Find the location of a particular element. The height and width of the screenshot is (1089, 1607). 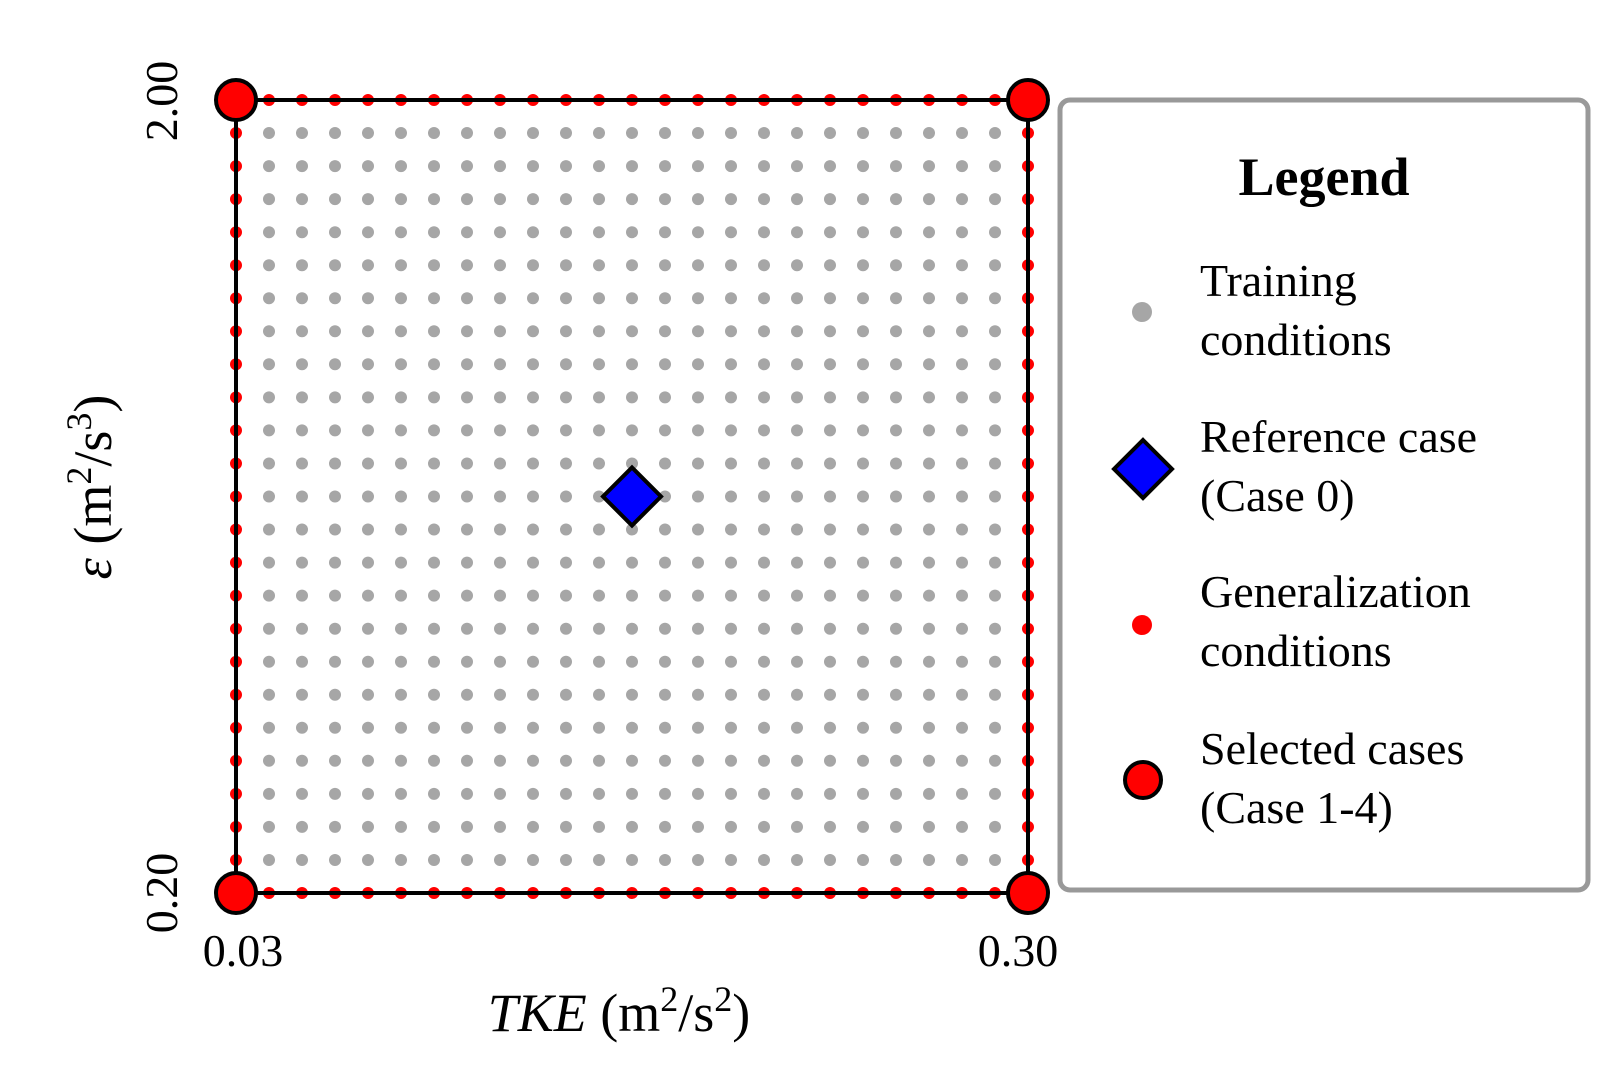

legend-training-line2: conditions is located at coordinates (1296, 339).